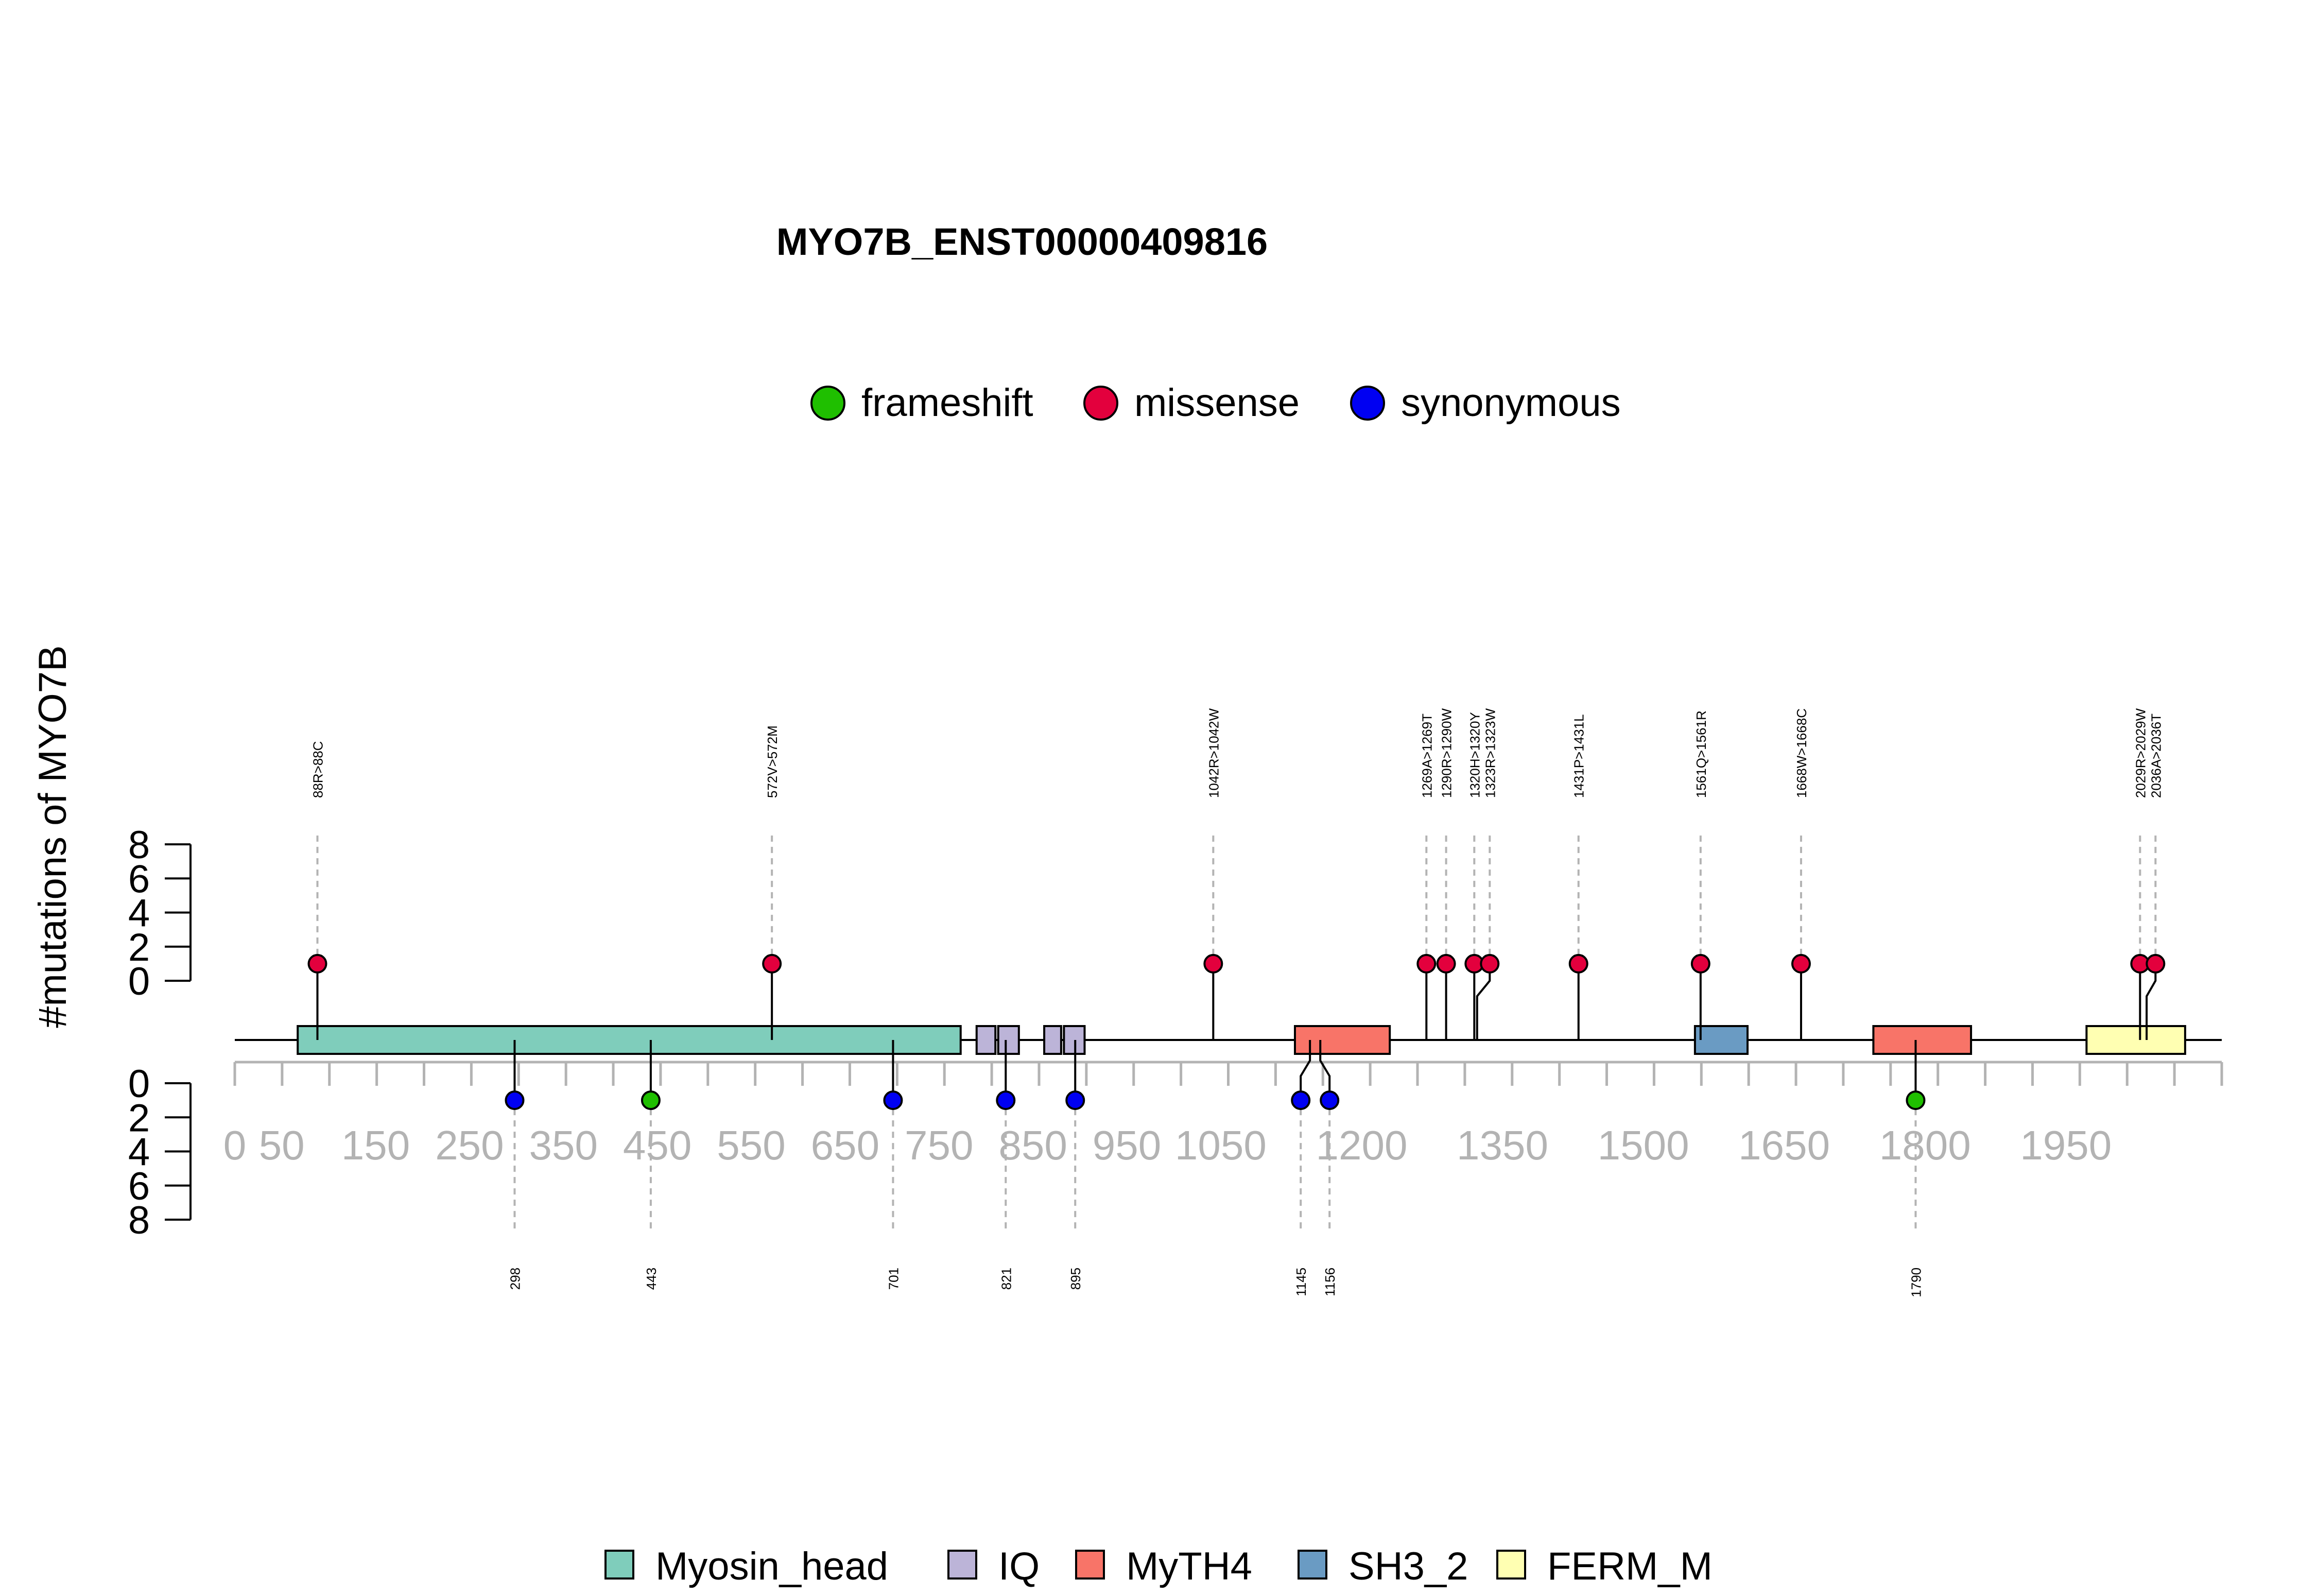 Image resolution: width=2317 pixels, height=1596 pixels. I want to click on x-tick-label: 250, so click(469, 1145).